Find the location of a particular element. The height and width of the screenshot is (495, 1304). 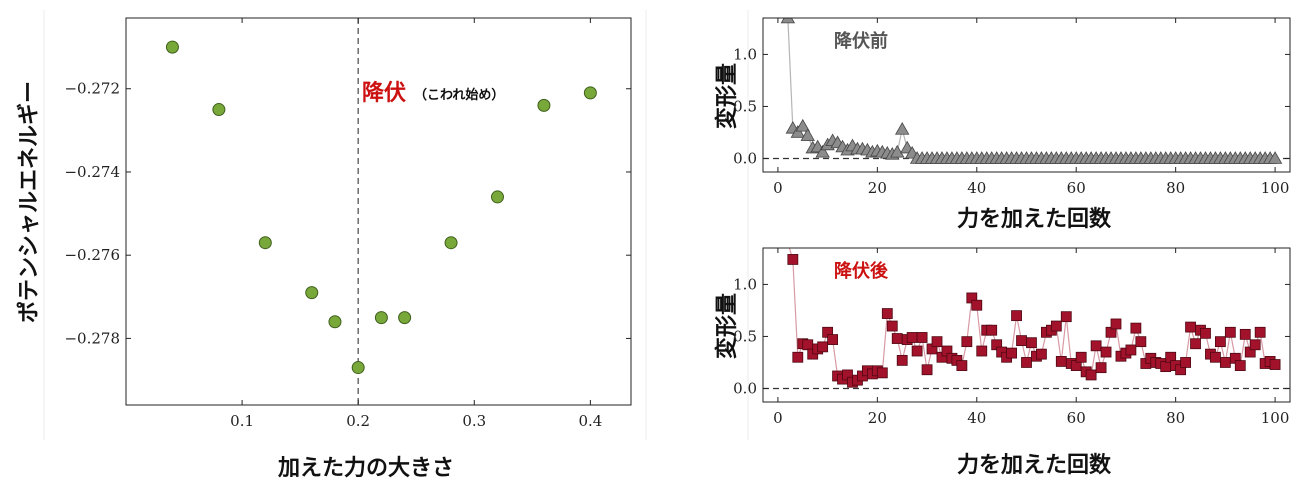

x-tick-label: 0.2 is located at coordinates (358, 421).